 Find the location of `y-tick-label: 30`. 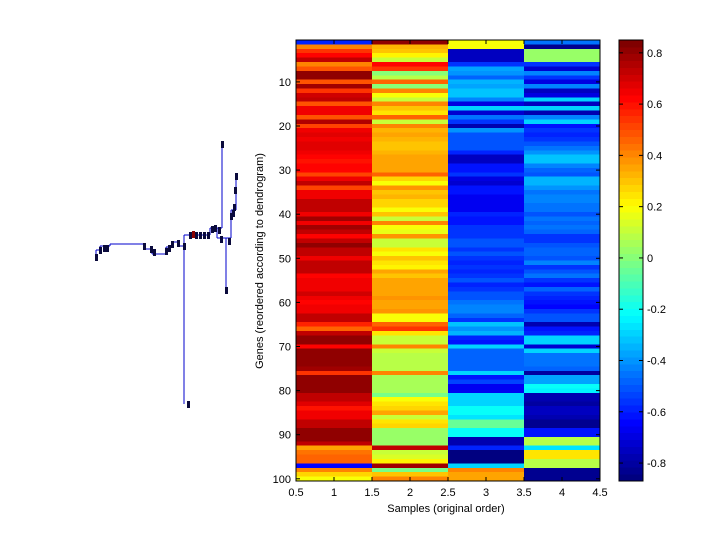

y-tick-label: 30 is located at coordinates (285, 171).